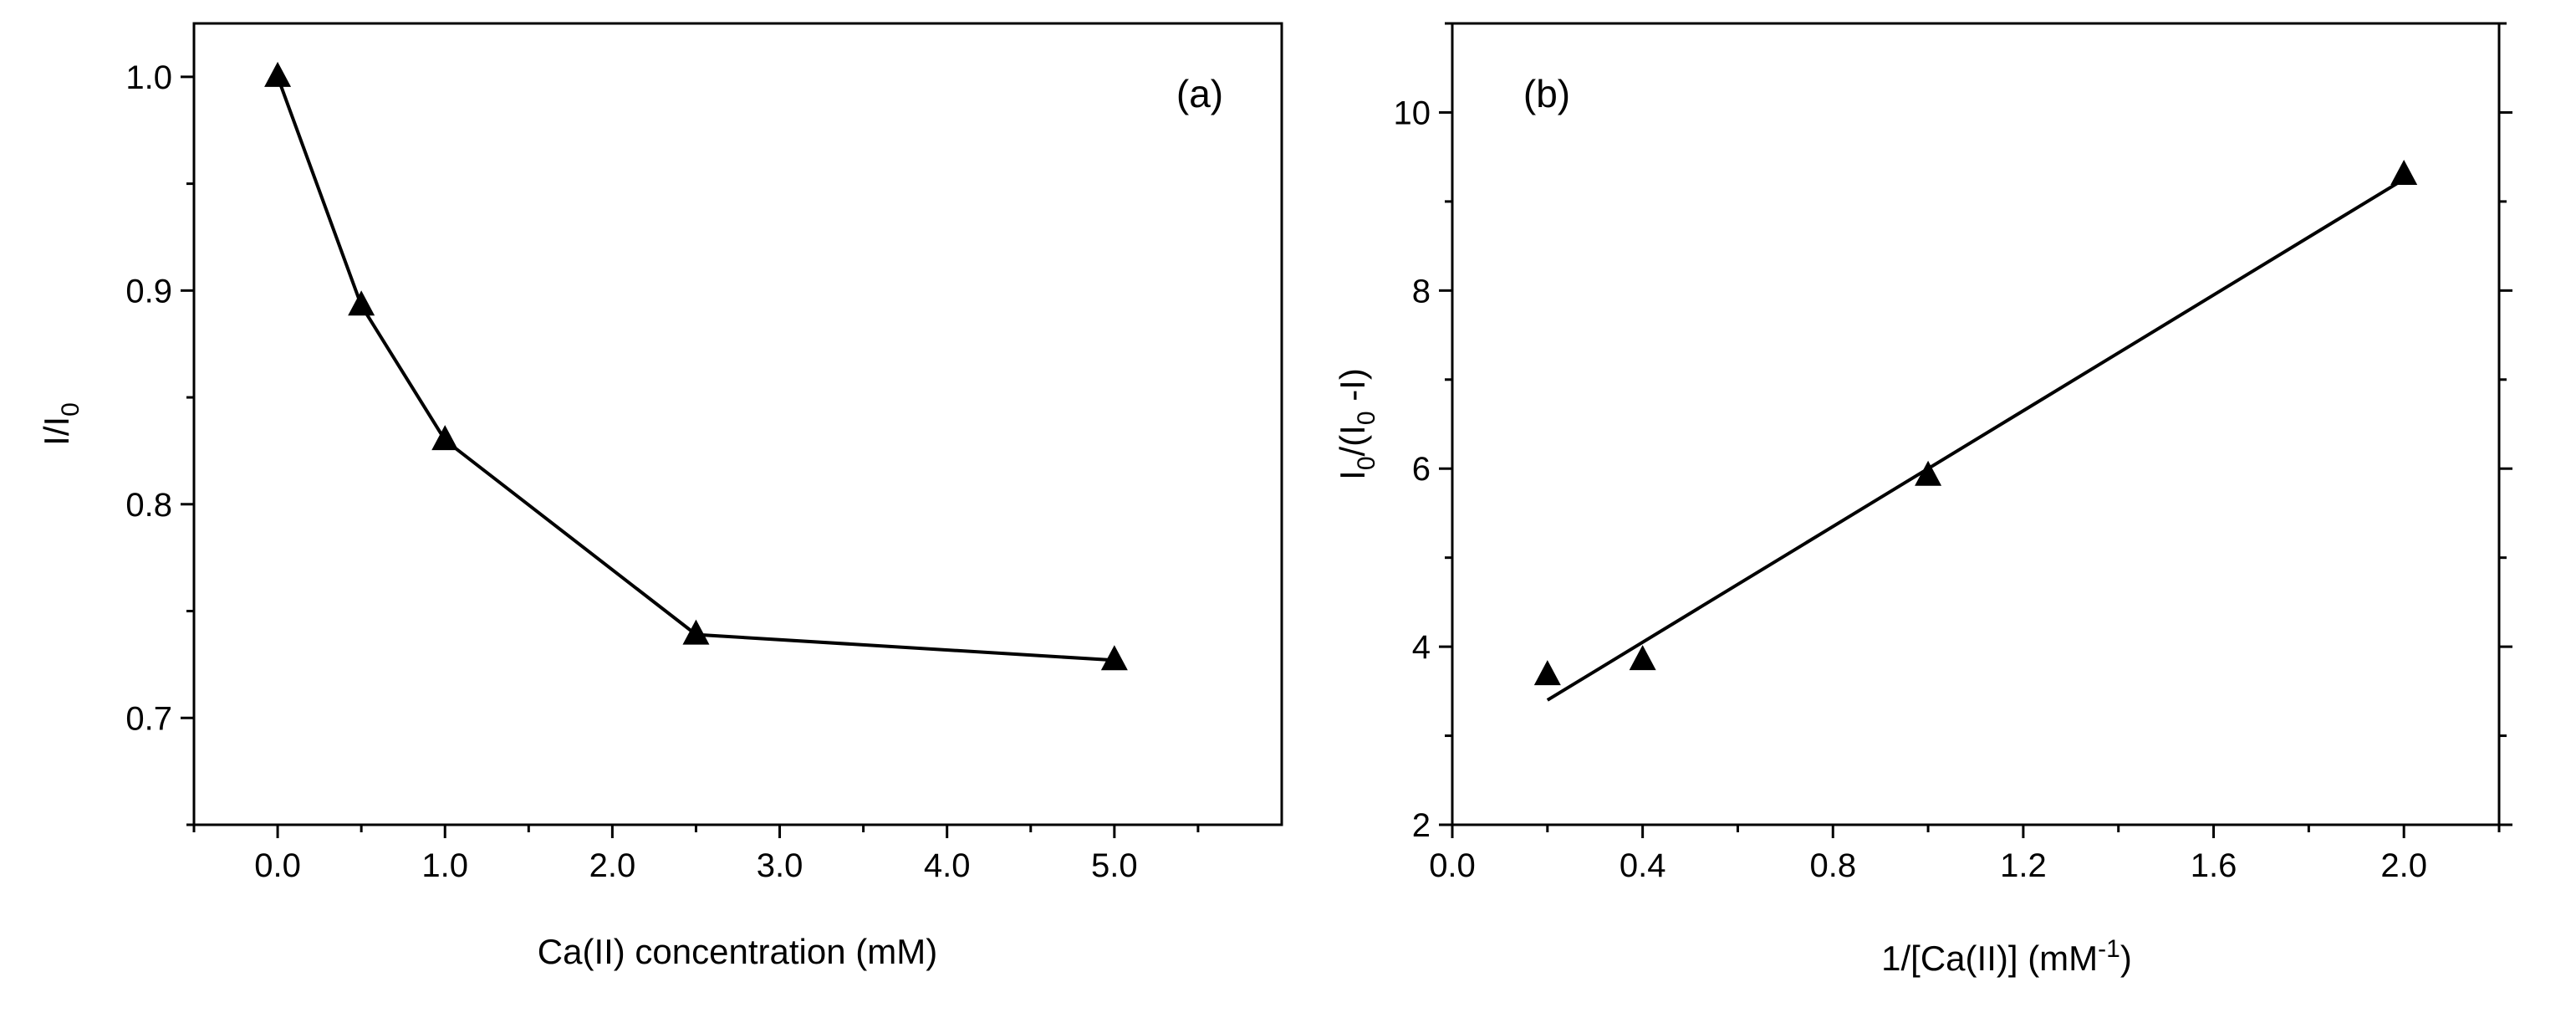 This screenshot has height=1018, width=2576. Describe the element at coordinates (2126, 958) in the screenshot. I see `x-axis-title-b-end: )` at that location.